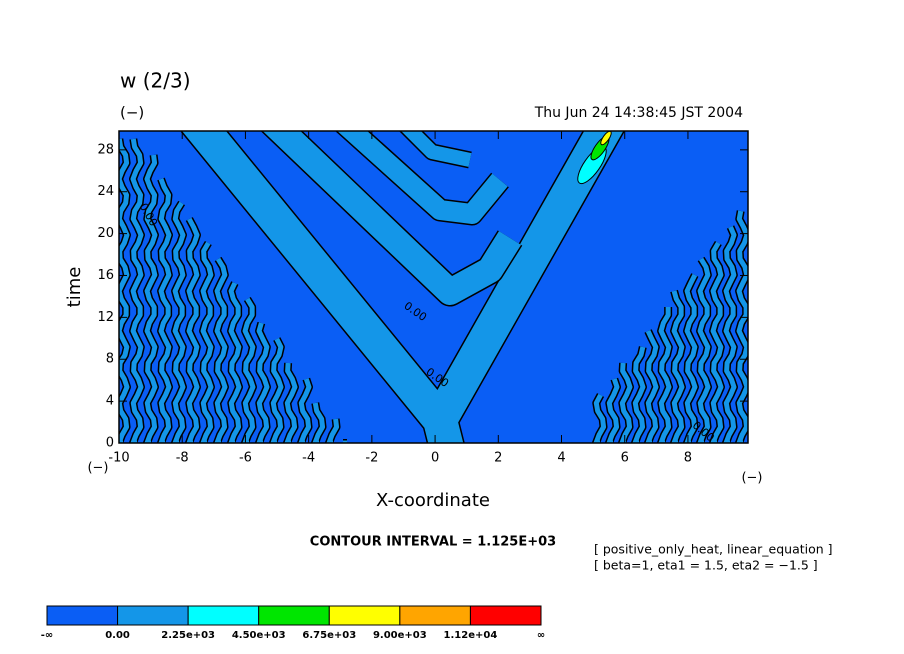 The height and width of the screenshot is (654, 904). What do you see at coordinates (308, 458) in the screenshot?
I see `x-tick-label: -4` at bounding box center [308, 458].